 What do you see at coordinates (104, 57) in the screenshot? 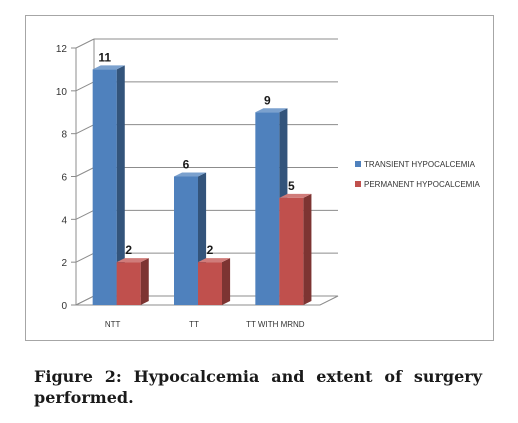
I see `data-label-ntt-transient: 11` at bounding box center [104, 57].